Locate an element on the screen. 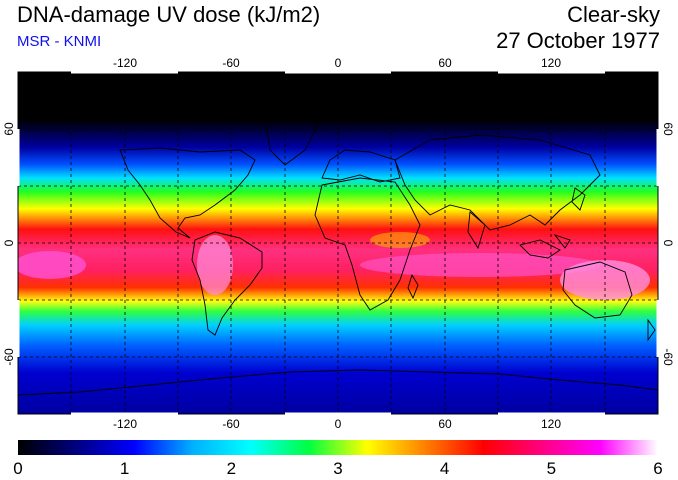 The width and height of the screenshot is (678, 480). colorbar-tick-label: 3 is located at coordinates (337, 468).